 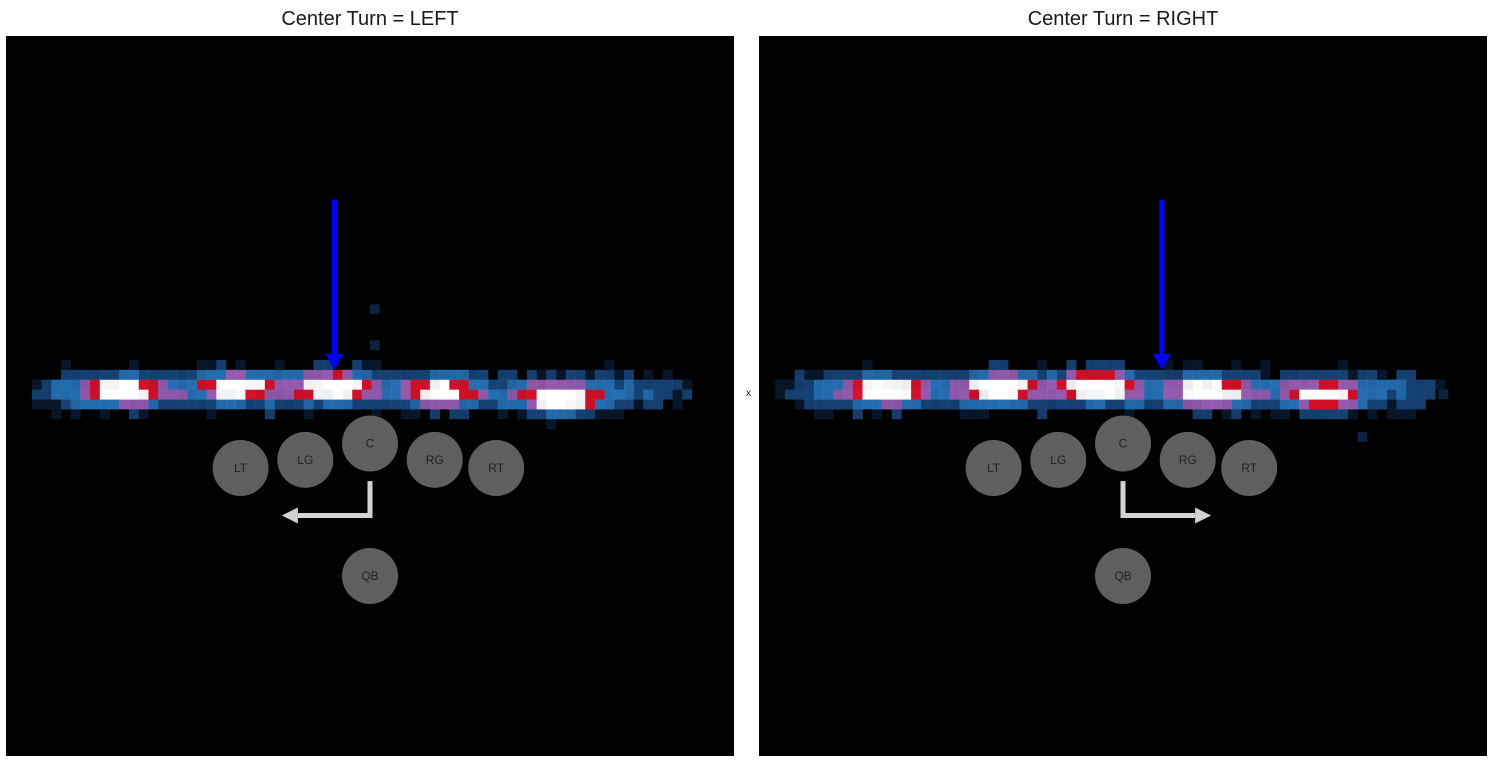 I want to click on player-label: RG, so click(x=1188, y=460).